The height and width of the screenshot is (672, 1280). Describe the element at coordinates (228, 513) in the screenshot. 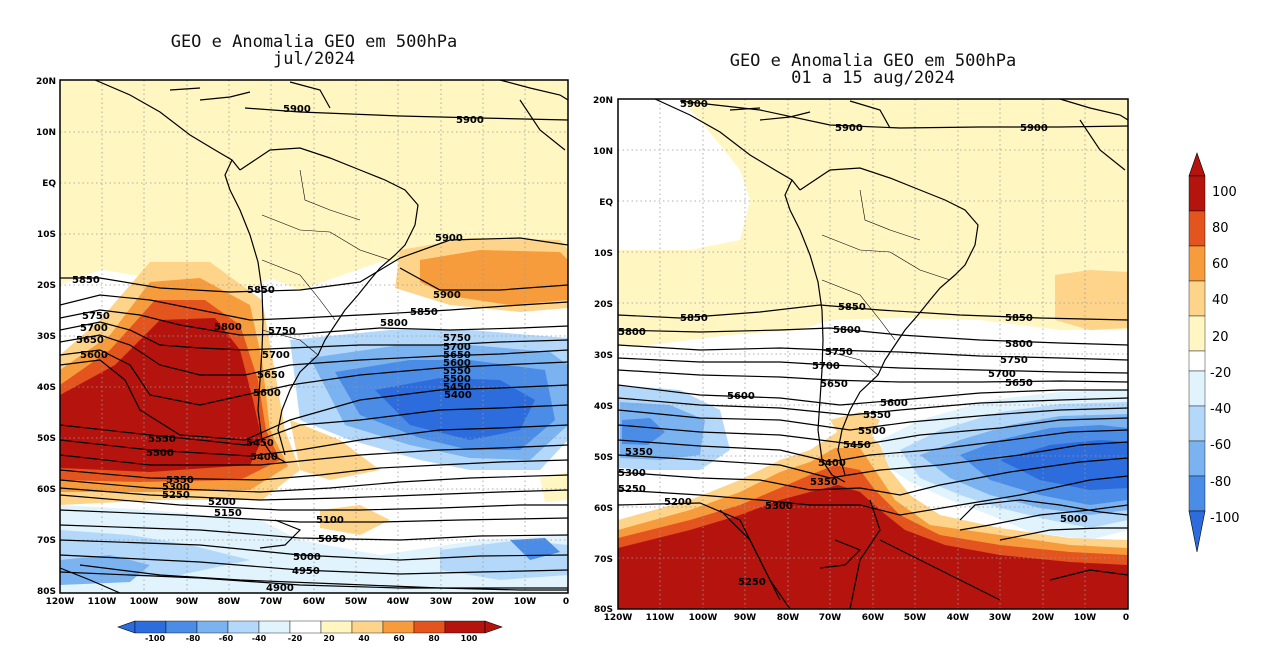

I see `contour-label: 5150` at that location.